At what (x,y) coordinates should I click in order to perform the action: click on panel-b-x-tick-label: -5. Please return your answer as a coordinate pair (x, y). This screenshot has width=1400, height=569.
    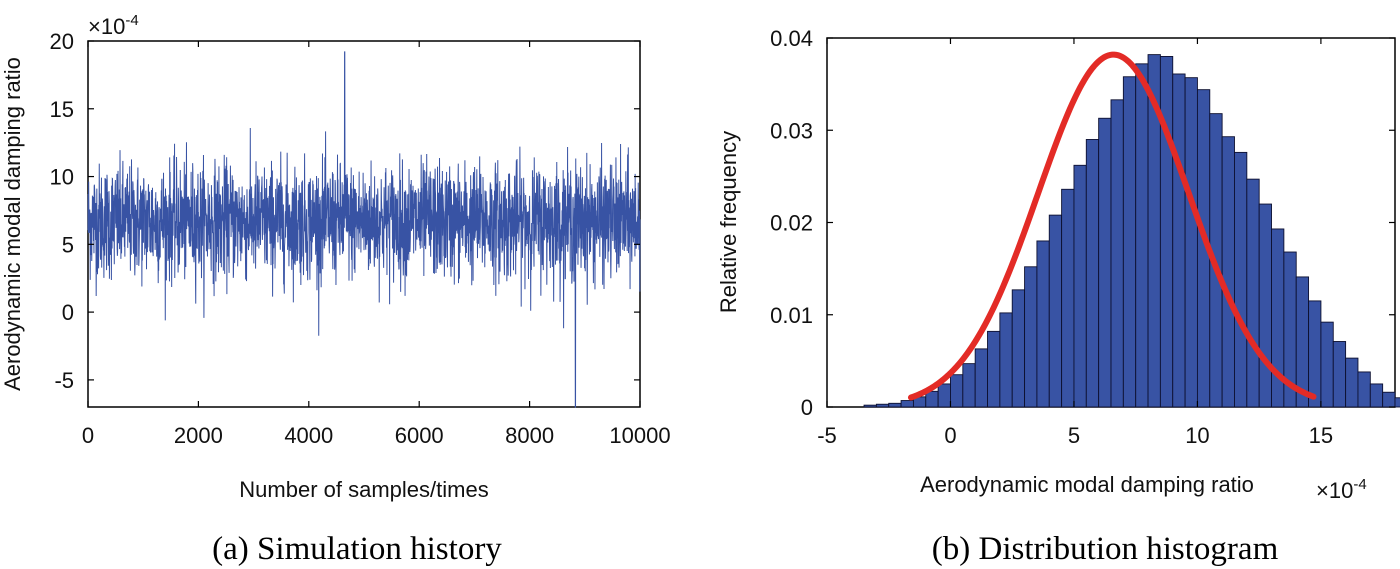
    Looking at the image, I should click on (827, 435).